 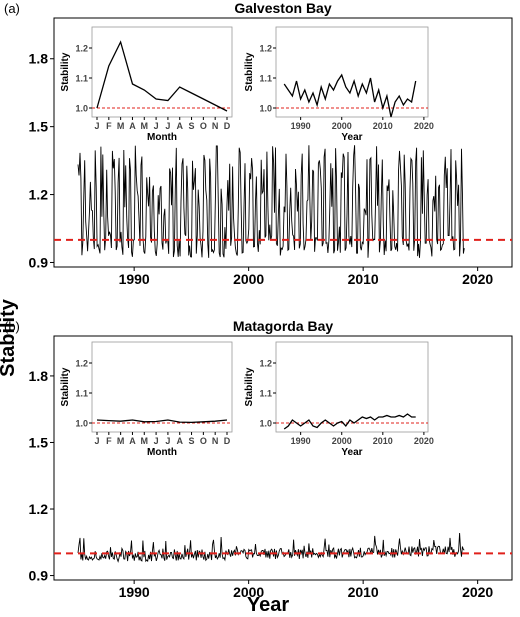 What do you see at coordinates (12, 326) in the screenshot?
I see `panel-label: (b)` at bounding box center [12, 326].